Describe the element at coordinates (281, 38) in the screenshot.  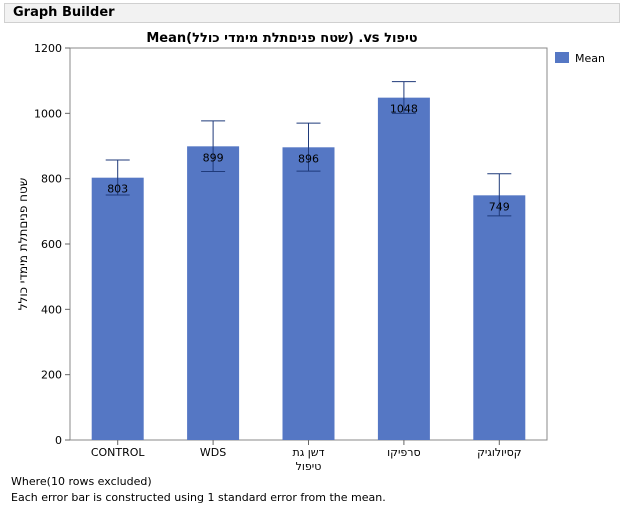
I see `chart-title: טיפול vs. (שטח פניםתלת מימדי כולל)Mean` at that location.